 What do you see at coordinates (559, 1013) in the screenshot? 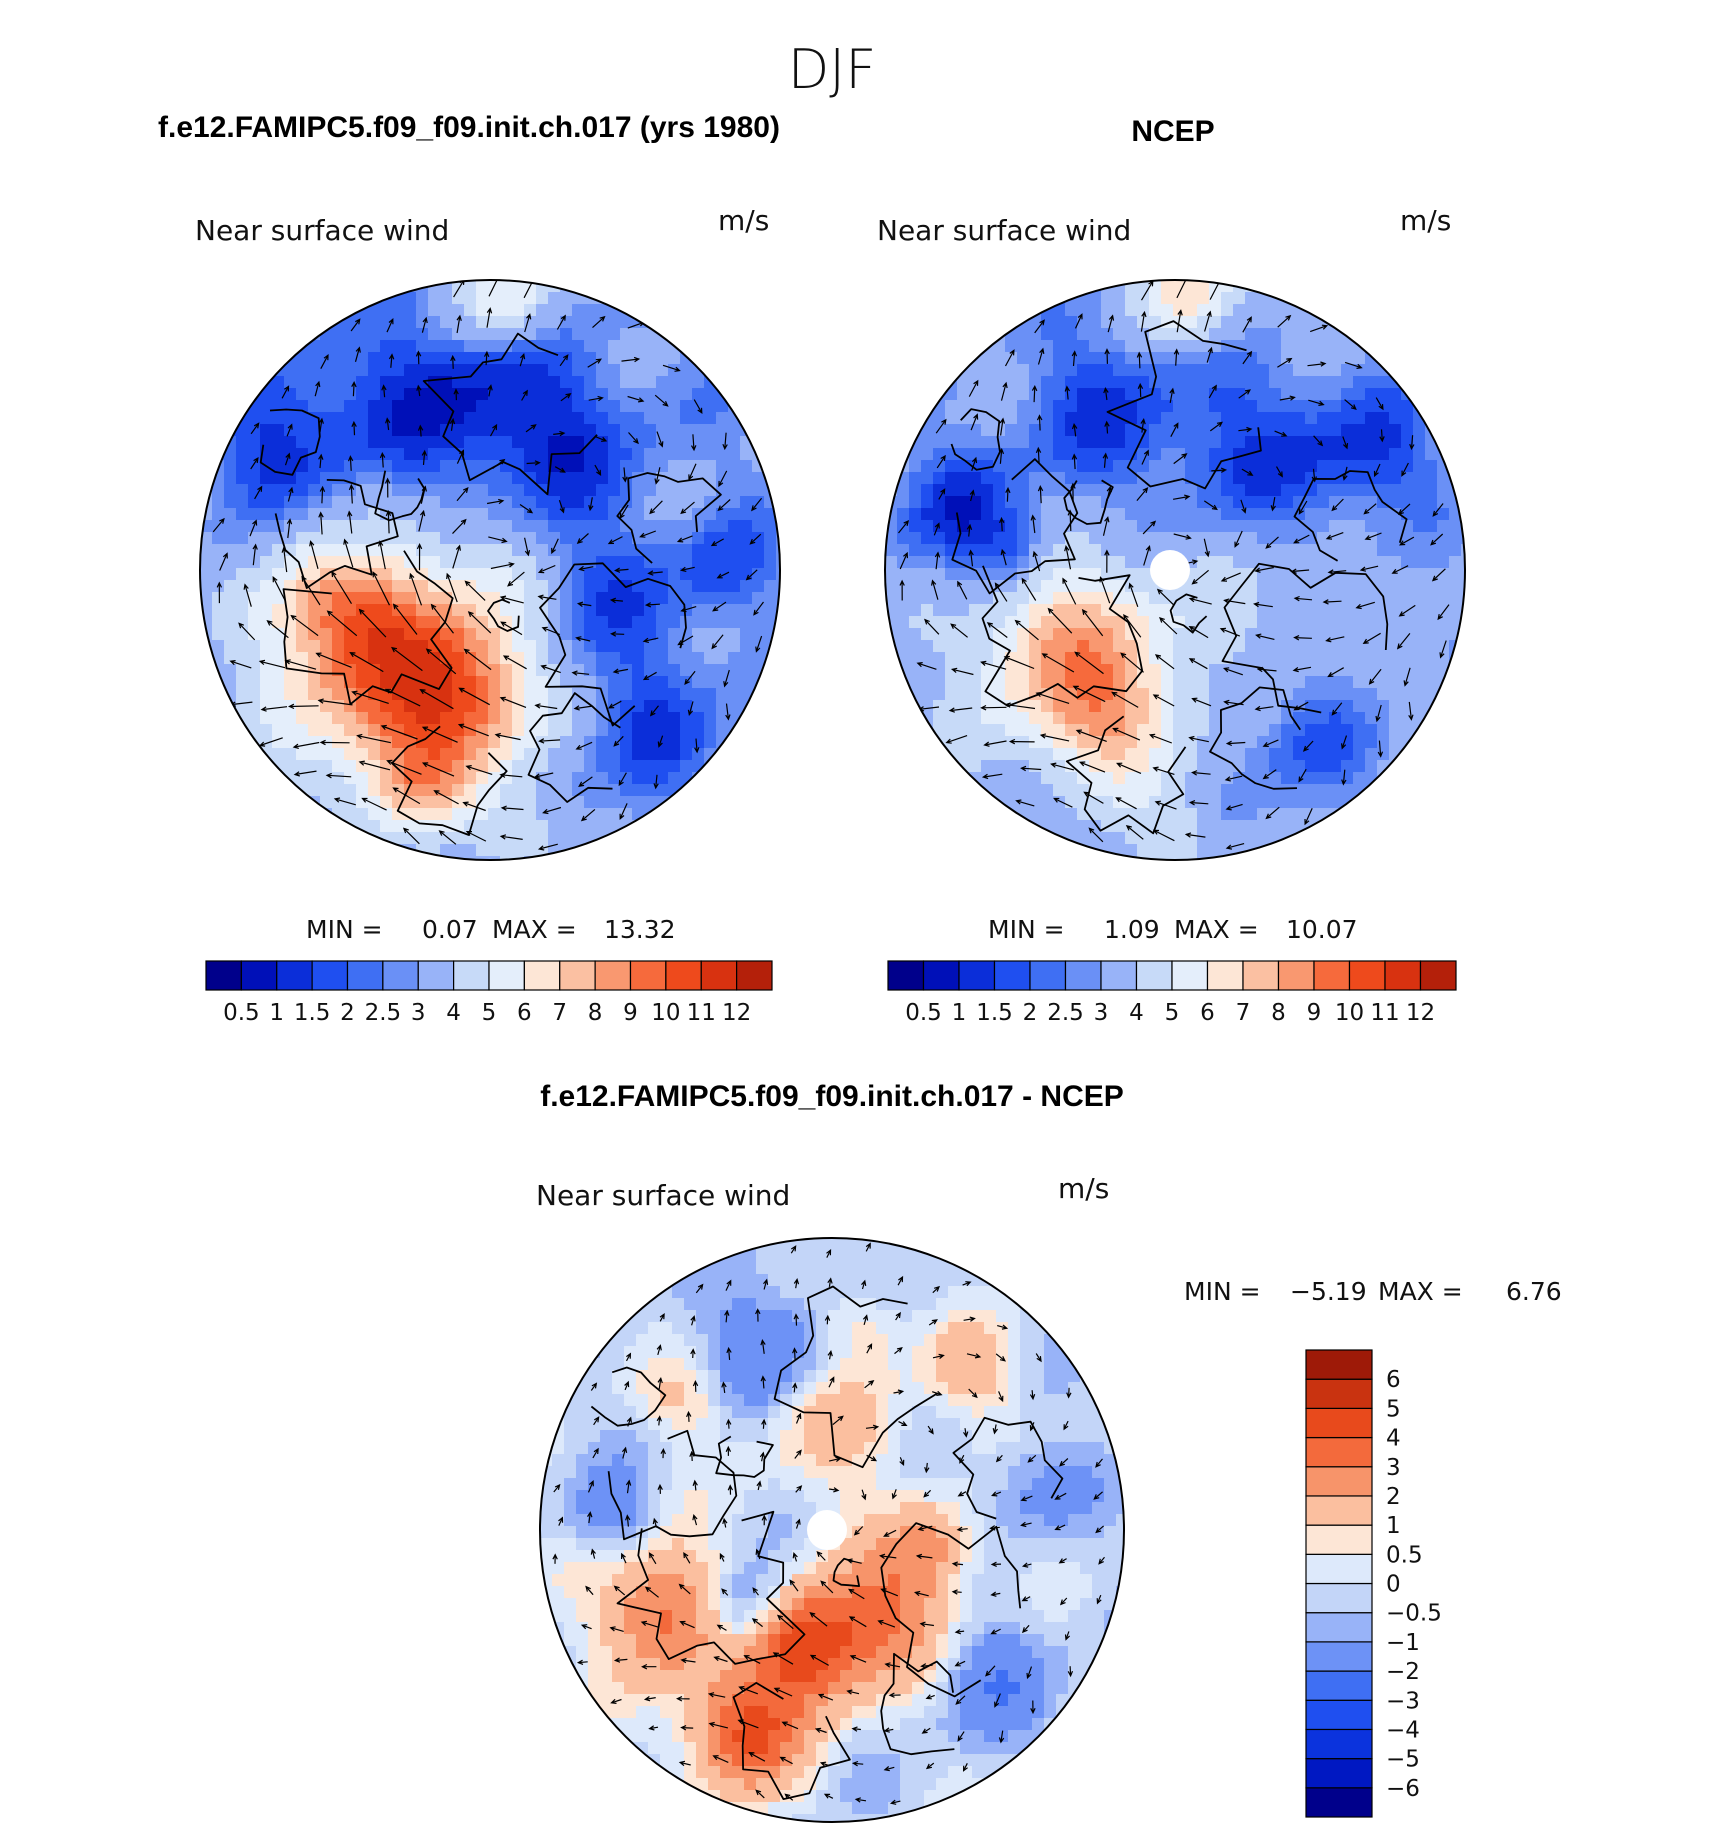
I see `model-colorbar-tick: 7` at bounding box center [559, 1013].